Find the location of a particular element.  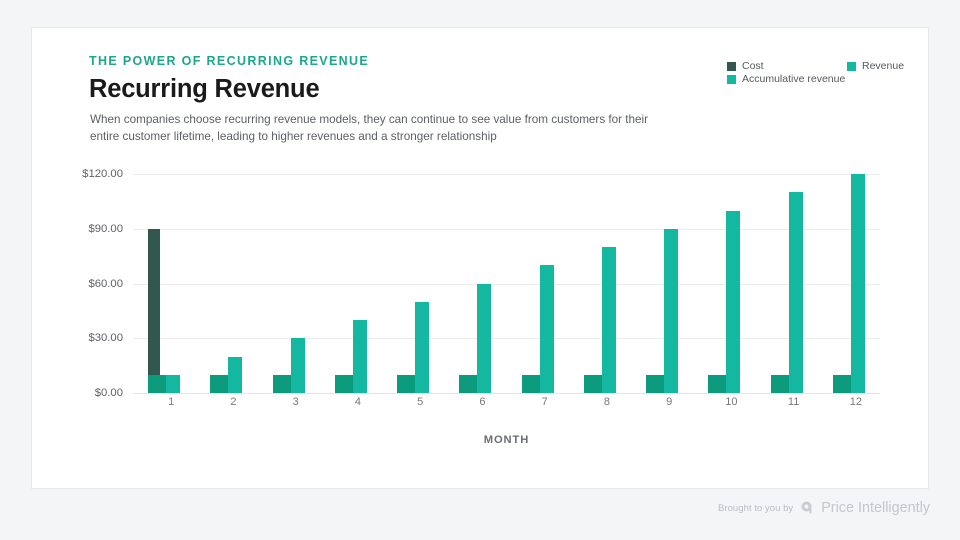

legend-swatch-revenue-icon is located at coordinates (851, 66).